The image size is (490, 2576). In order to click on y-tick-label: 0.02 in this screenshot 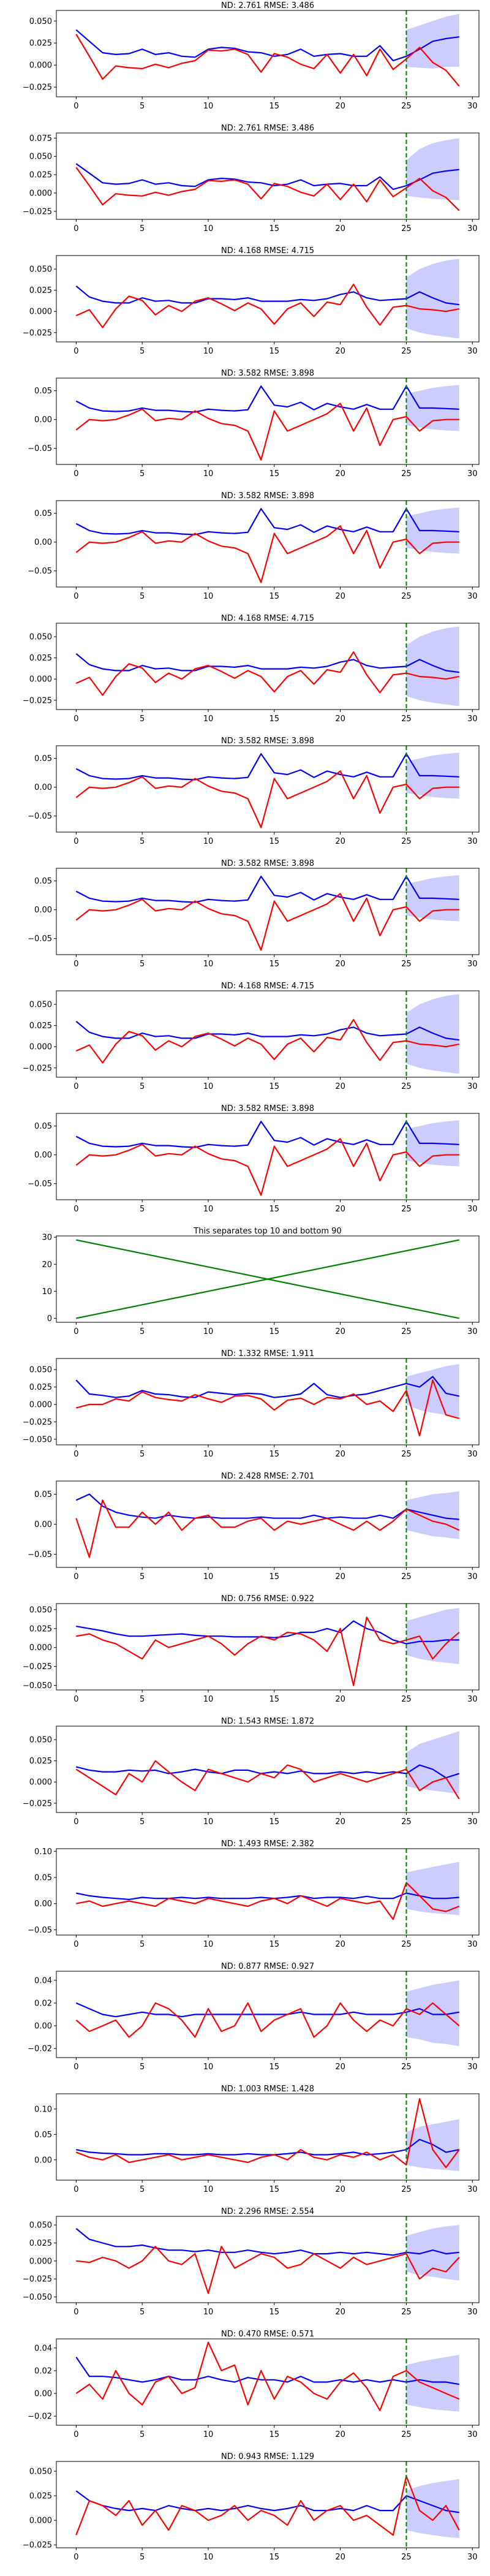, I will do `click(43, 2371)`.